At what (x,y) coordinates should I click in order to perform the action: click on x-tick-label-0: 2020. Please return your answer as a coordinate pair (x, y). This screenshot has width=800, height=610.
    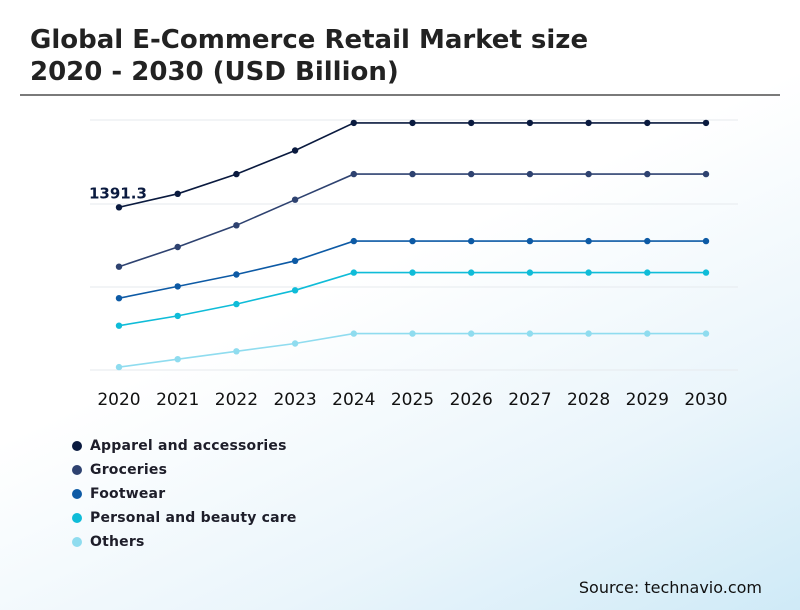
    Looking at the image, I should click on (118, 400).